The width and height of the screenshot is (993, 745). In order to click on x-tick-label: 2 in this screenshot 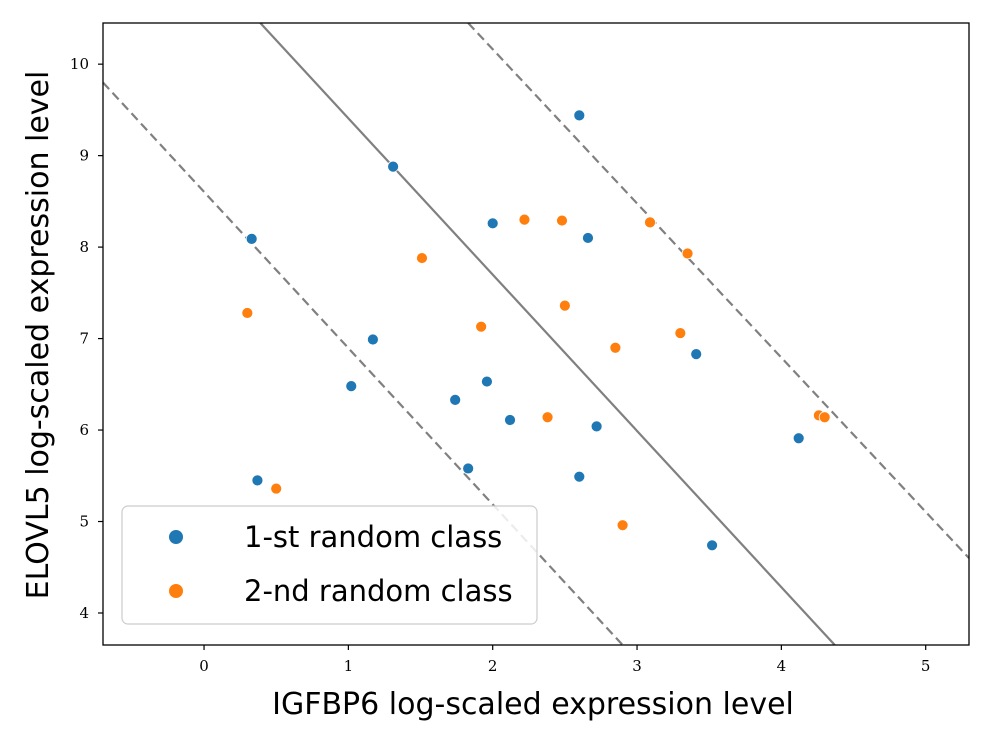, I will do `click(493, 666)`.